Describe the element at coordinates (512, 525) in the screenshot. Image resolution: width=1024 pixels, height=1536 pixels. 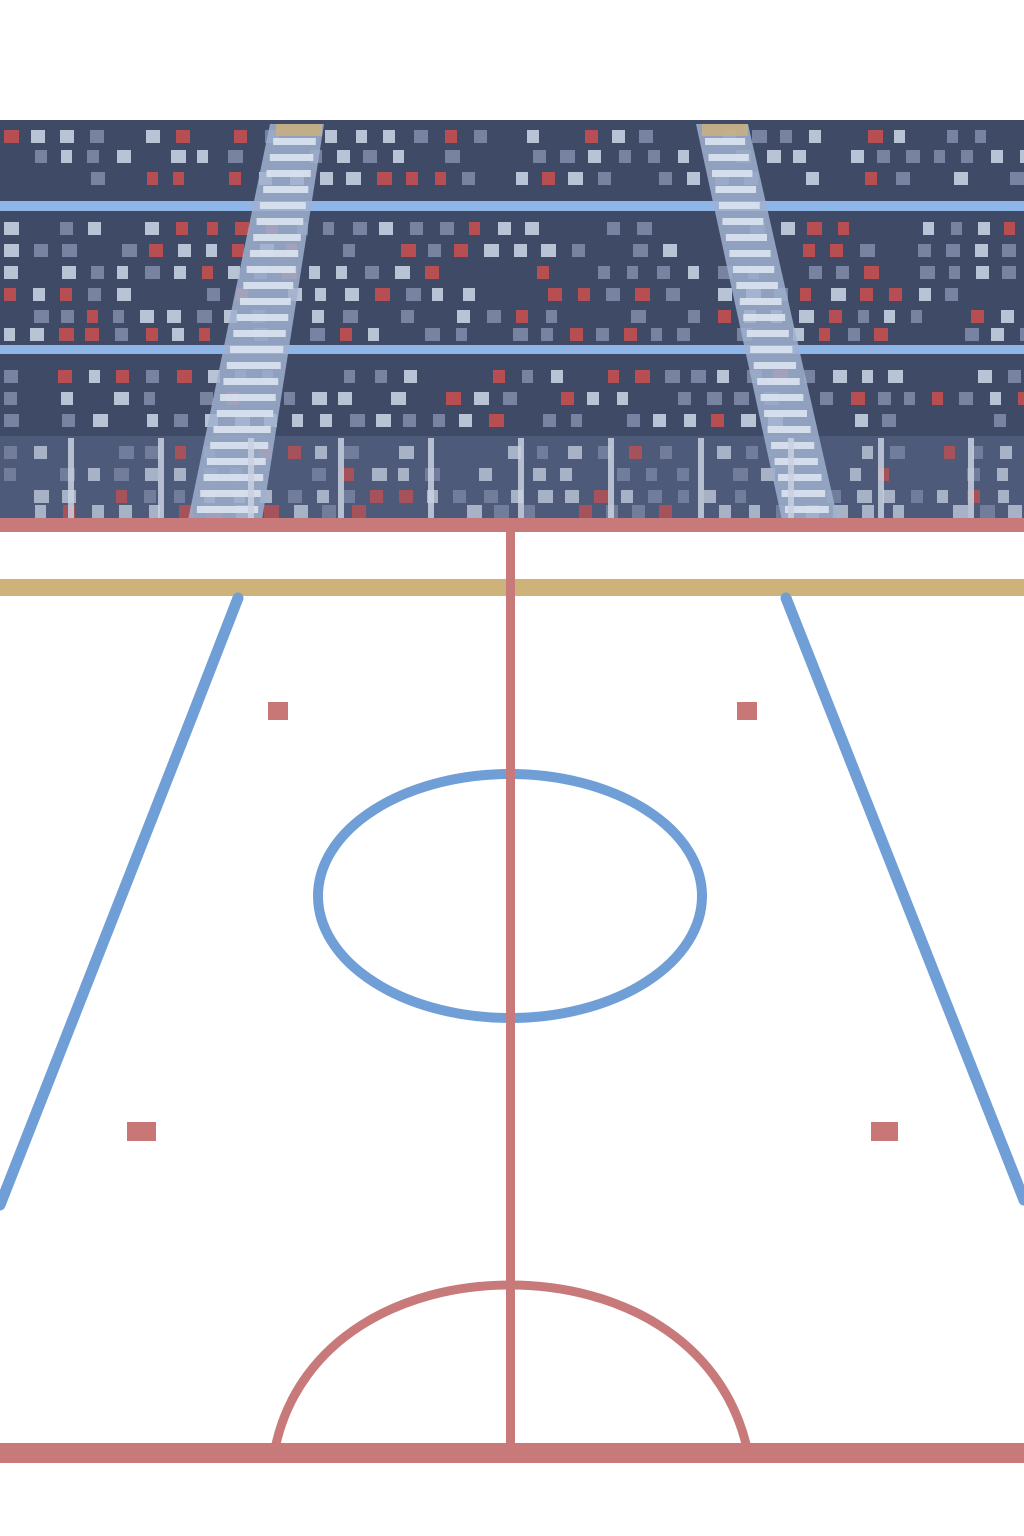
I see `board-top-line` at that location.